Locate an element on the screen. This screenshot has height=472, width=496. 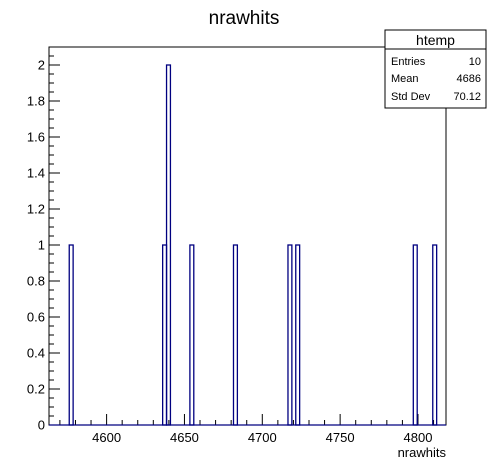
y-tick-label: 0.8 is located at coordinates (36, 281).